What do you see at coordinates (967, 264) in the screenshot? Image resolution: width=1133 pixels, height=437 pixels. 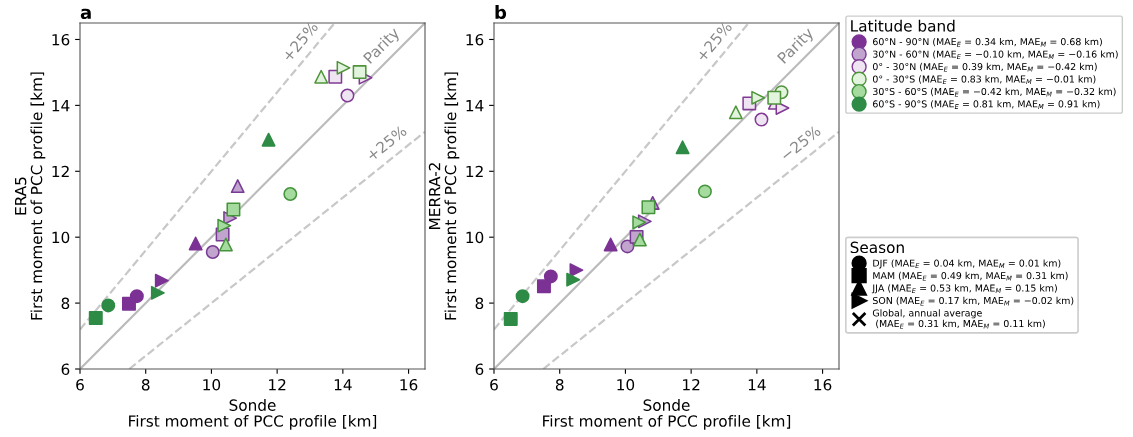 I see `legend-label: DJF (MAE$_{E}$ = 0.04 km, MAE$_{M}$ = 0.01 km)` at bounding box center [967, 264].